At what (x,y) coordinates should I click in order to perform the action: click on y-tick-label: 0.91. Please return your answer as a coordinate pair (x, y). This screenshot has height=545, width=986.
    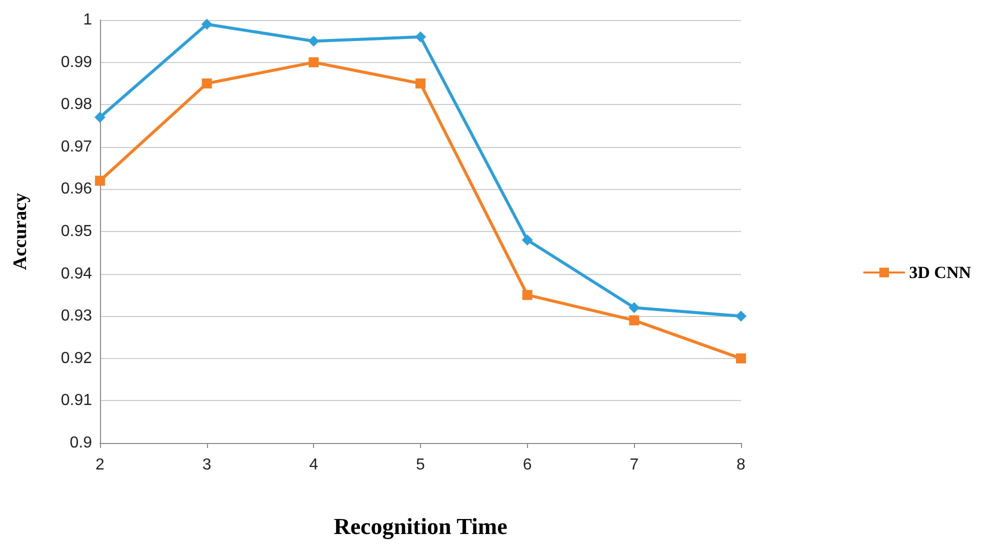
    Looking at the image, I should click on (76, 401).